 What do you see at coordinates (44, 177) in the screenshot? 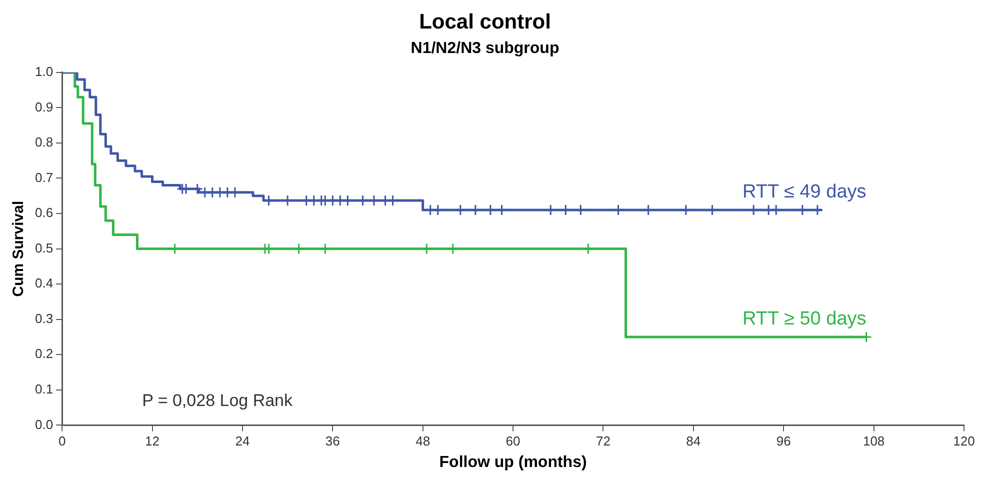
I see `y-tick-label: 0.7` at bounding box center [44, 177].